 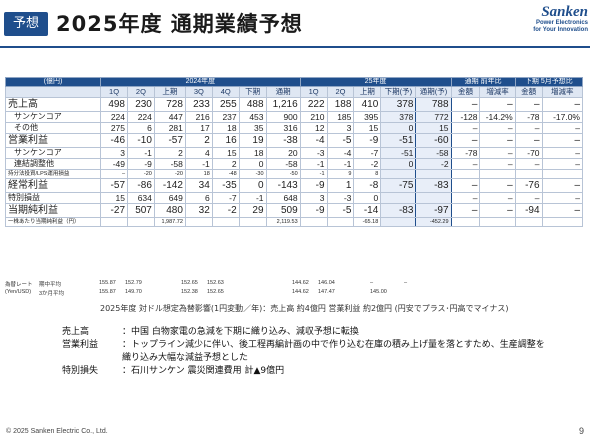 I want to click on table-cell: 395, so click(x=367, y=117).